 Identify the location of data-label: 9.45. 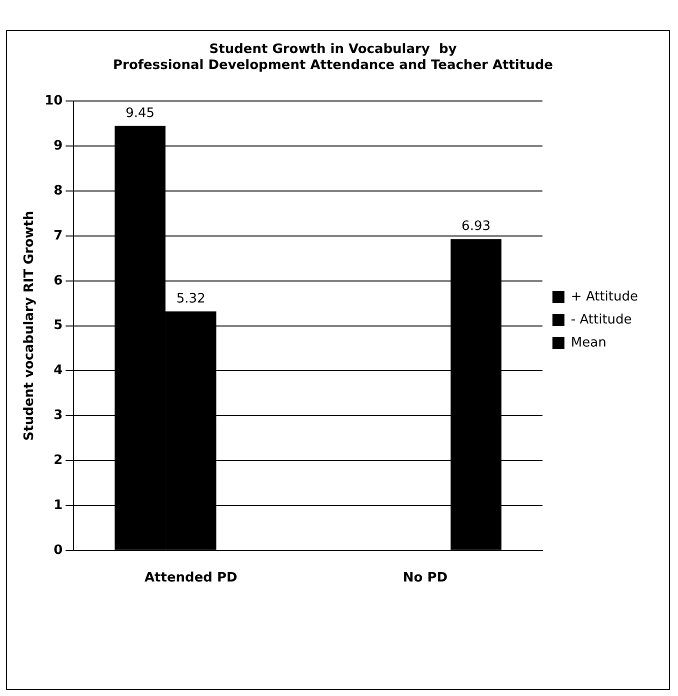
(140, 113).